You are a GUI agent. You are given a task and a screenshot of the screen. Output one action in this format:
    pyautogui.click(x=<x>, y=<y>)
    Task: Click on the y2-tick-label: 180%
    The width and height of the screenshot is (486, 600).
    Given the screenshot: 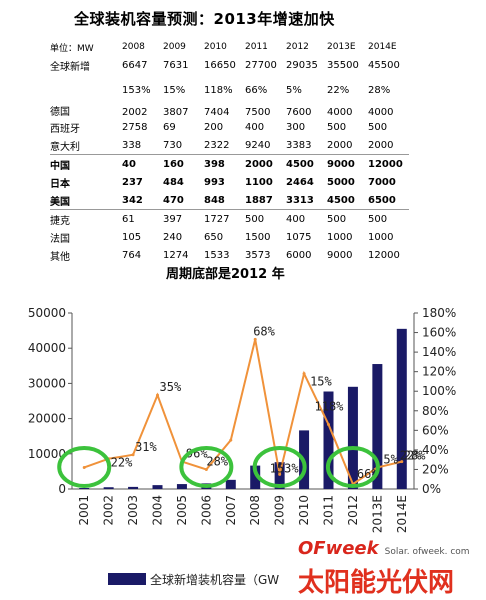 What is the action you would take?
    pyautogui.click(x=439, y=313)
    